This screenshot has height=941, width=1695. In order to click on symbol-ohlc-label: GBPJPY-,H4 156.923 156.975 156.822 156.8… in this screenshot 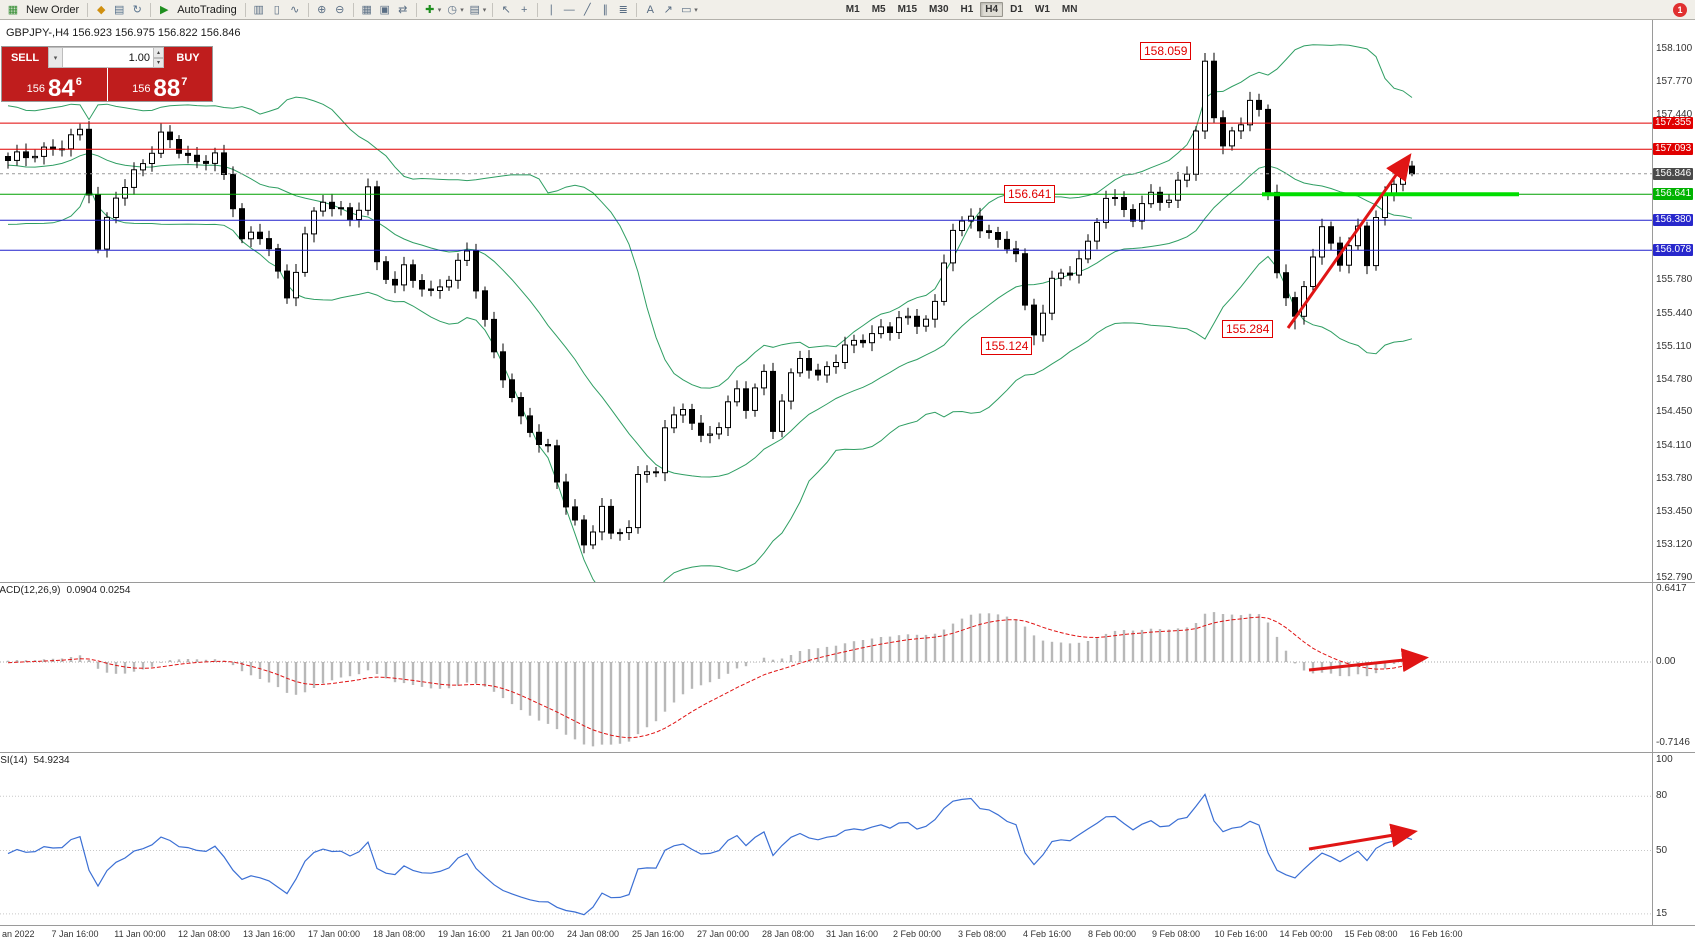, I will do `click(123, 33)`.